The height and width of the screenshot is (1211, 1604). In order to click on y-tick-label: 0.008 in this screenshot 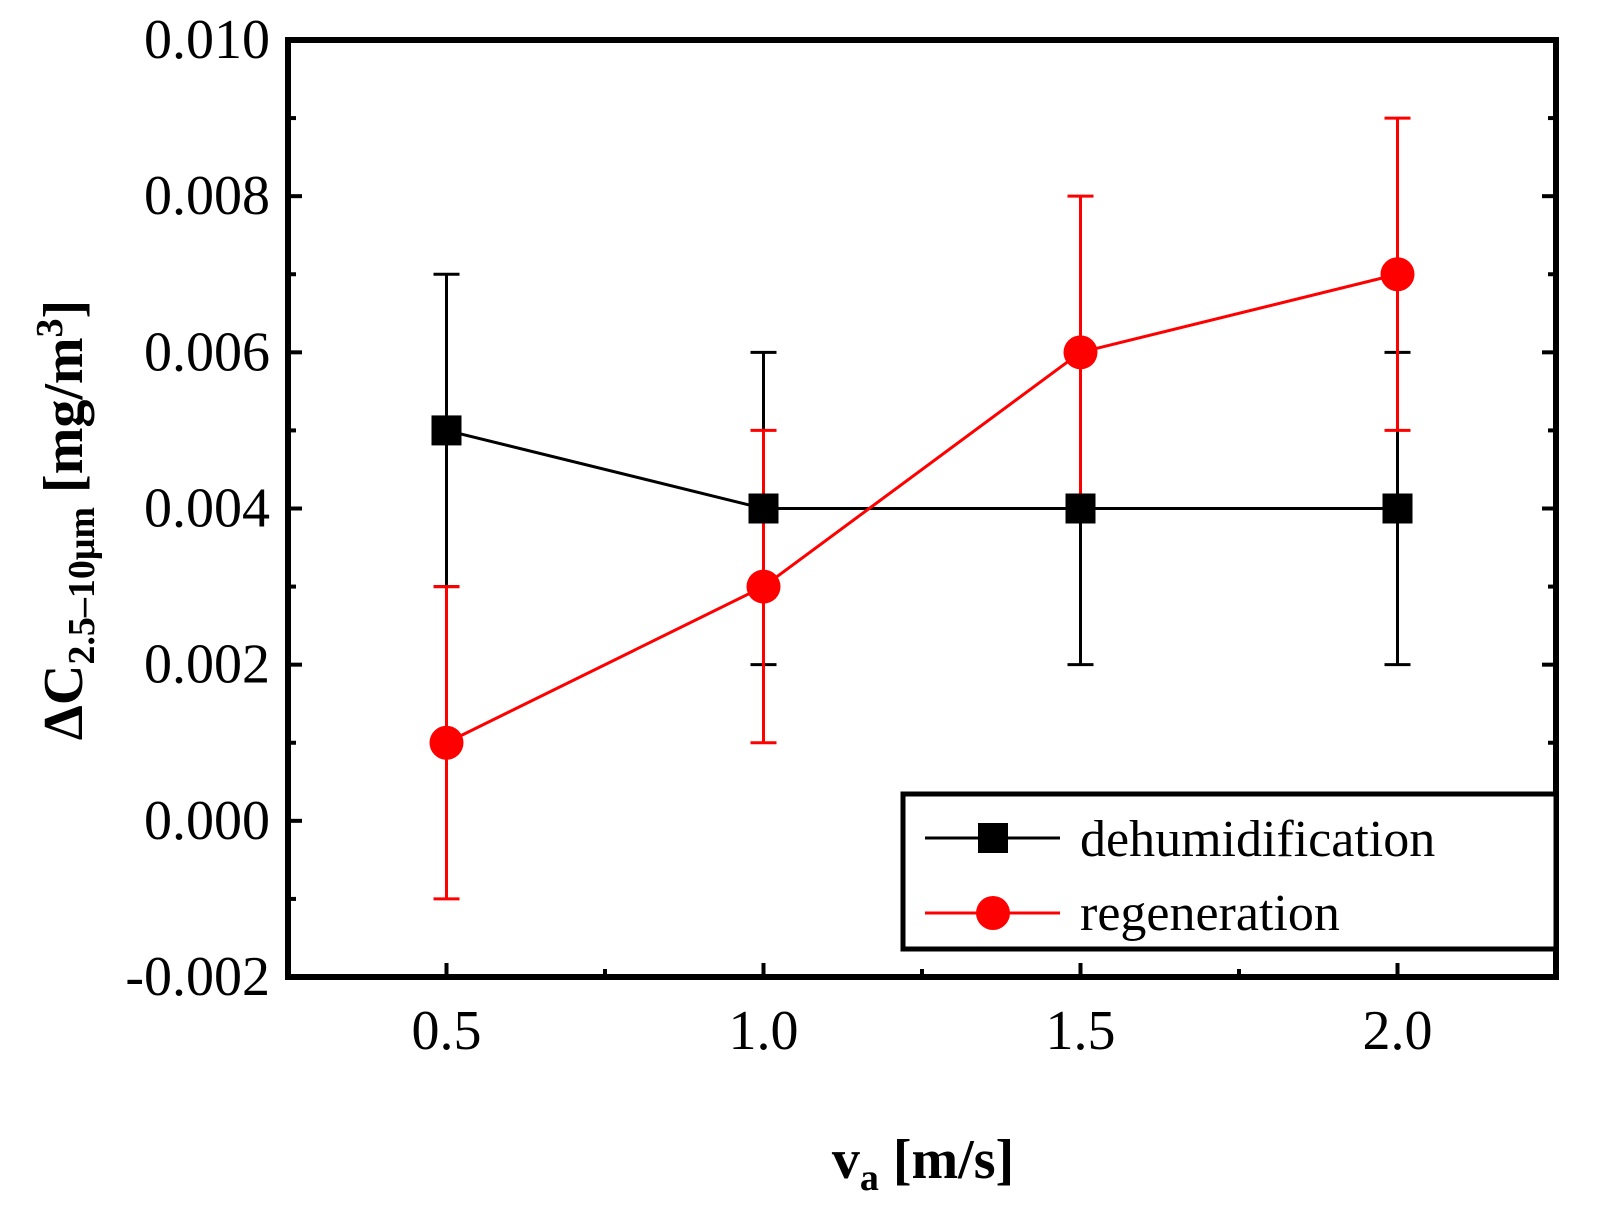, I will do `click(207, 196)`.